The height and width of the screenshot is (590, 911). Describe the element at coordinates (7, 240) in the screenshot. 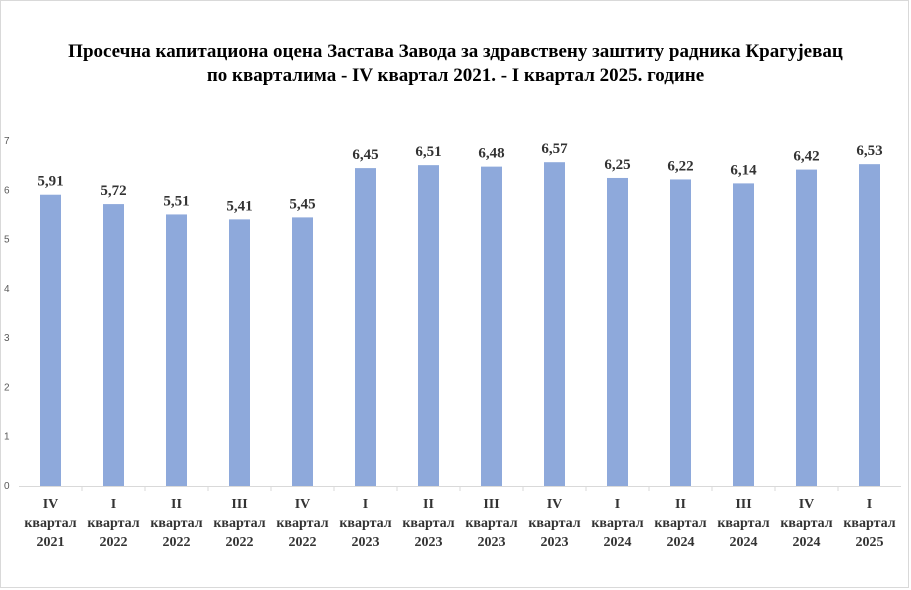

I see `y-tick-label: 5` at that location.